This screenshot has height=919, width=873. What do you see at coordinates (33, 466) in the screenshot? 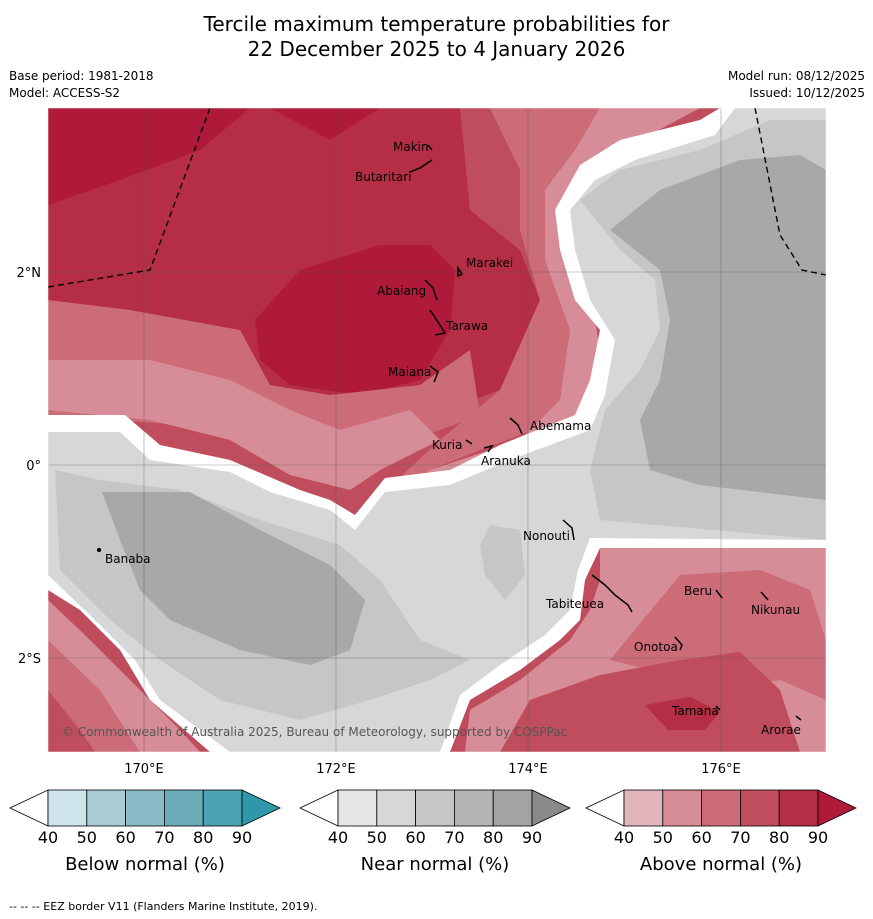
I see `lat-label-0: 0°` at bounding box center [33, 466].